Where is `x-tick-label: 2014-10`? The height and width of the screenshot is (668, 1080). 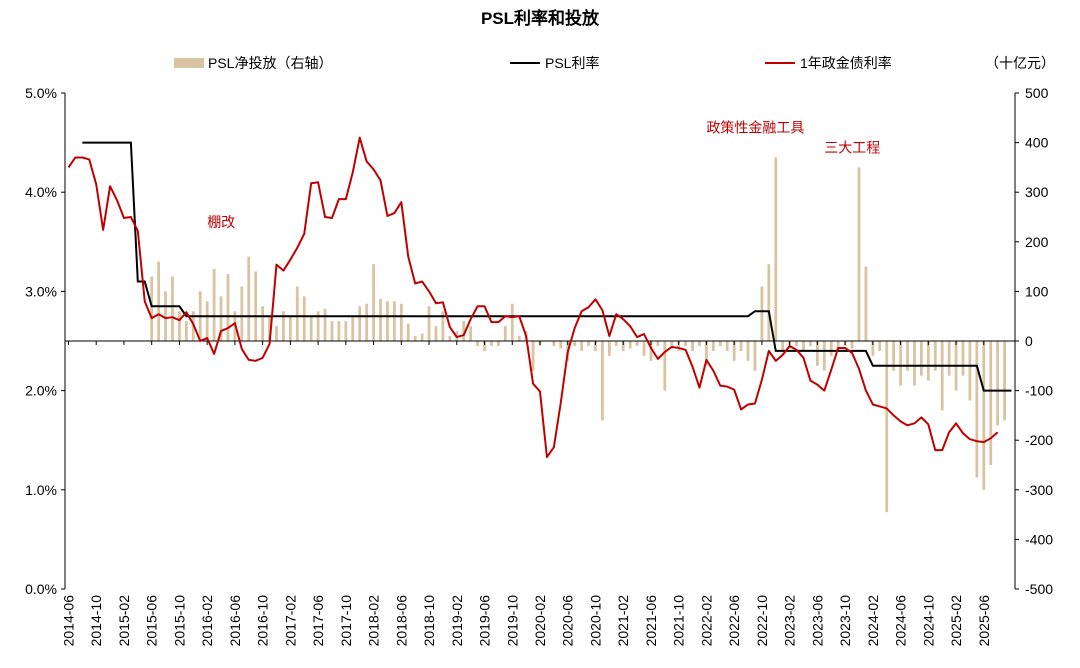
x-tick-label: 2014-10 is located at coordinates (96, 621).